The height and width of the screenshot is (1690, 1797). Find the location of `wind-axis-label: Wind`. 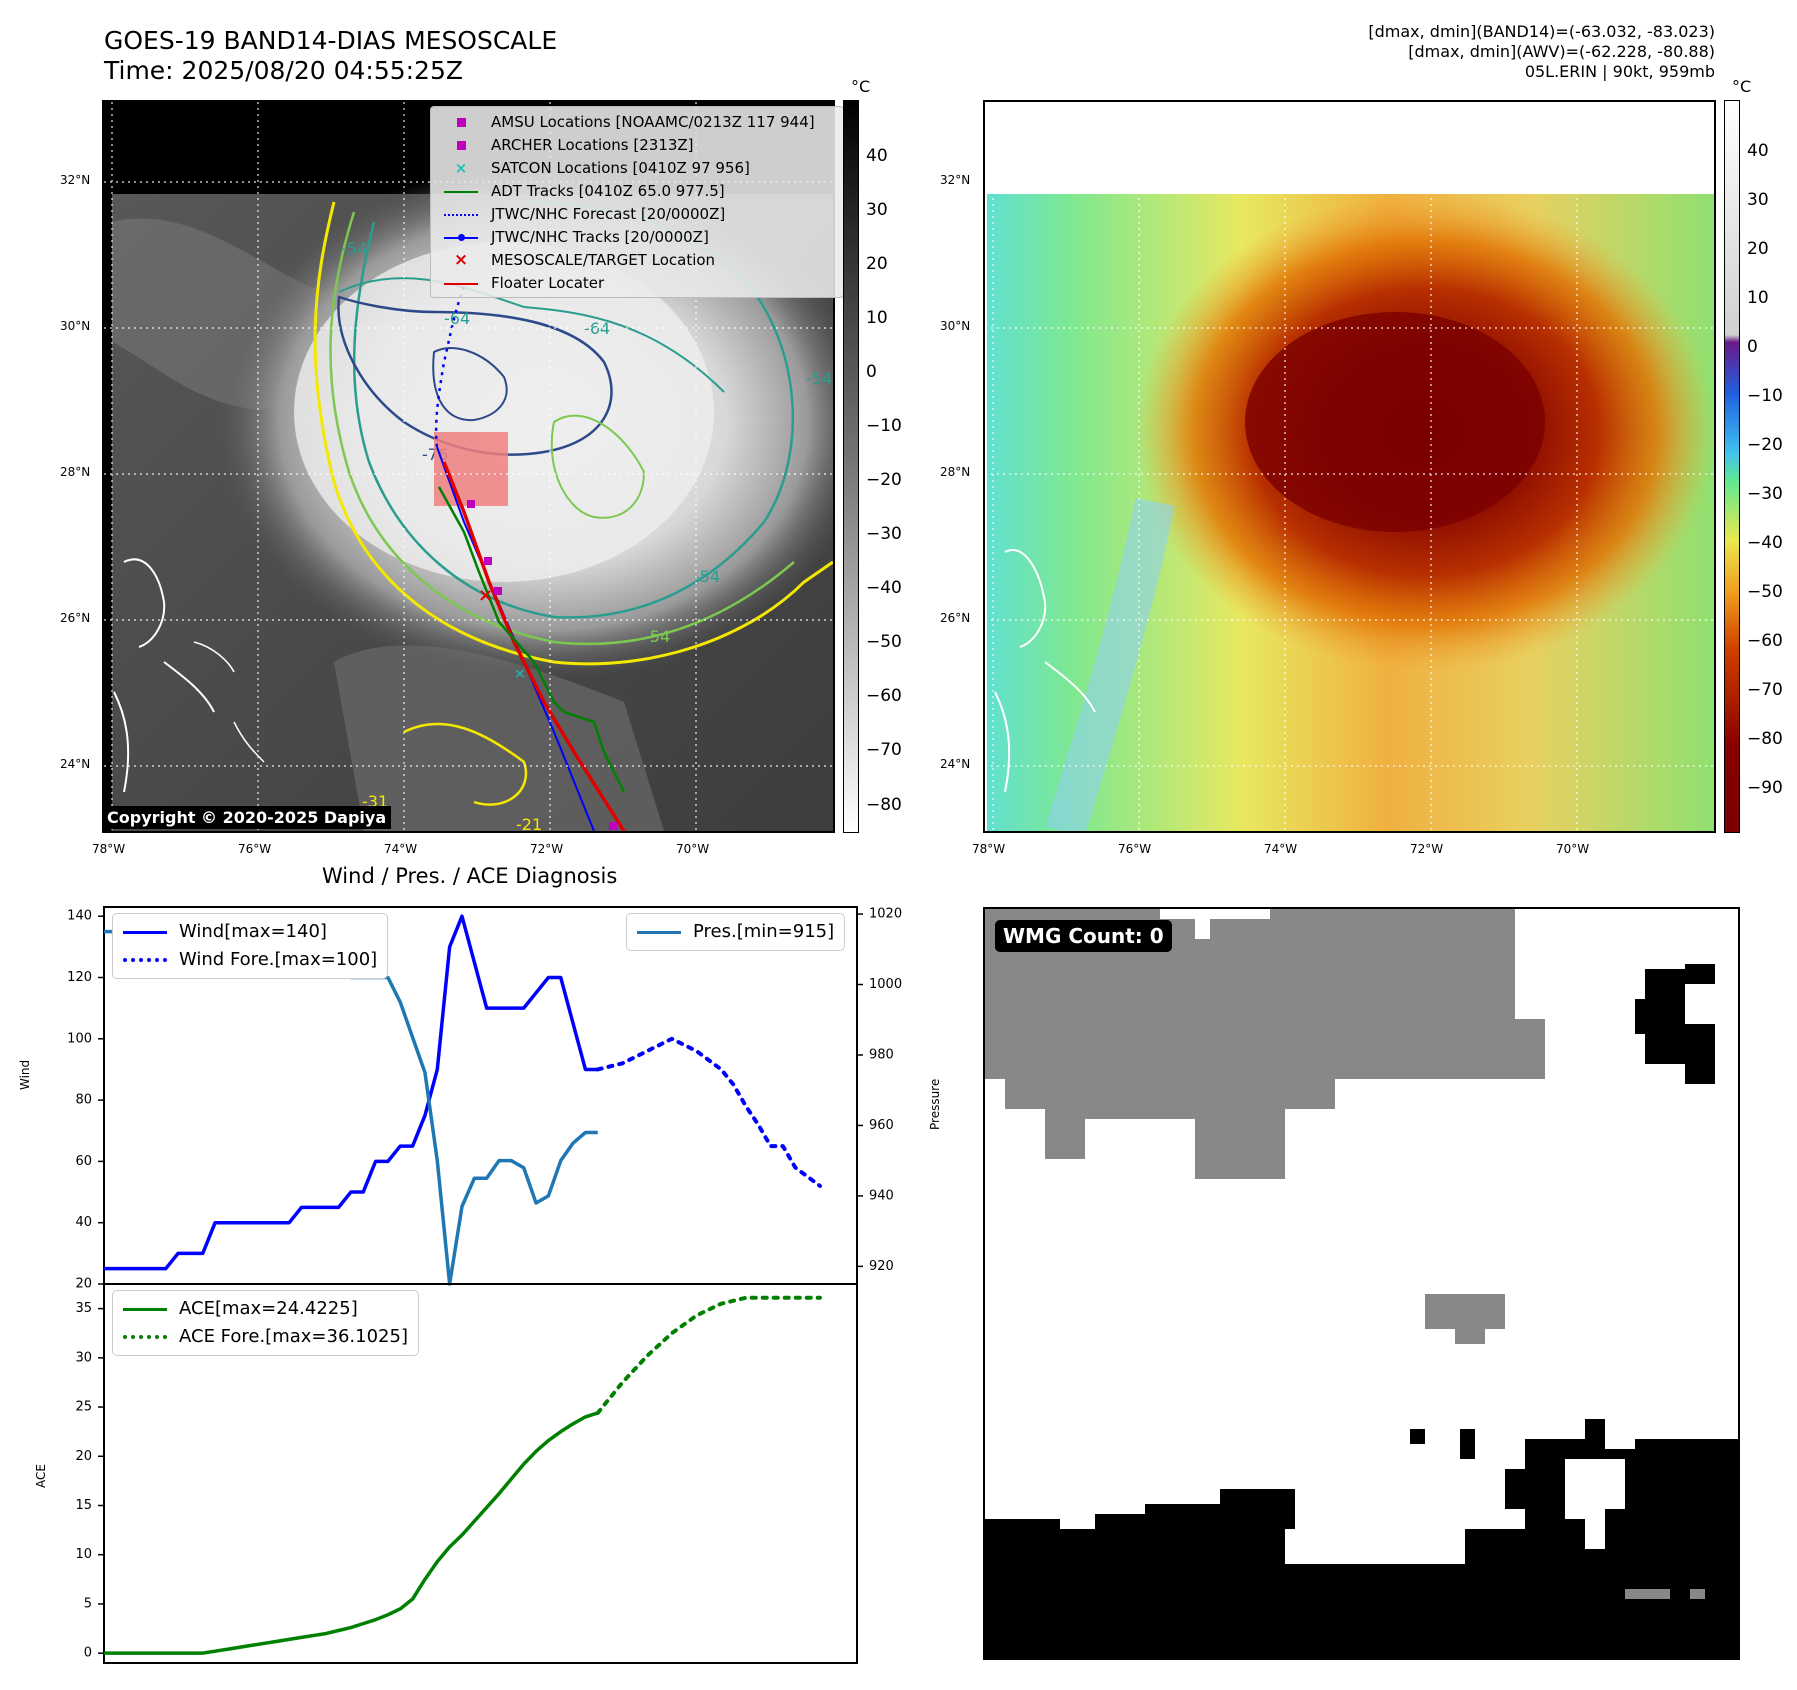

wind-axis-label: Wind is located at coordinates (25, 1074).